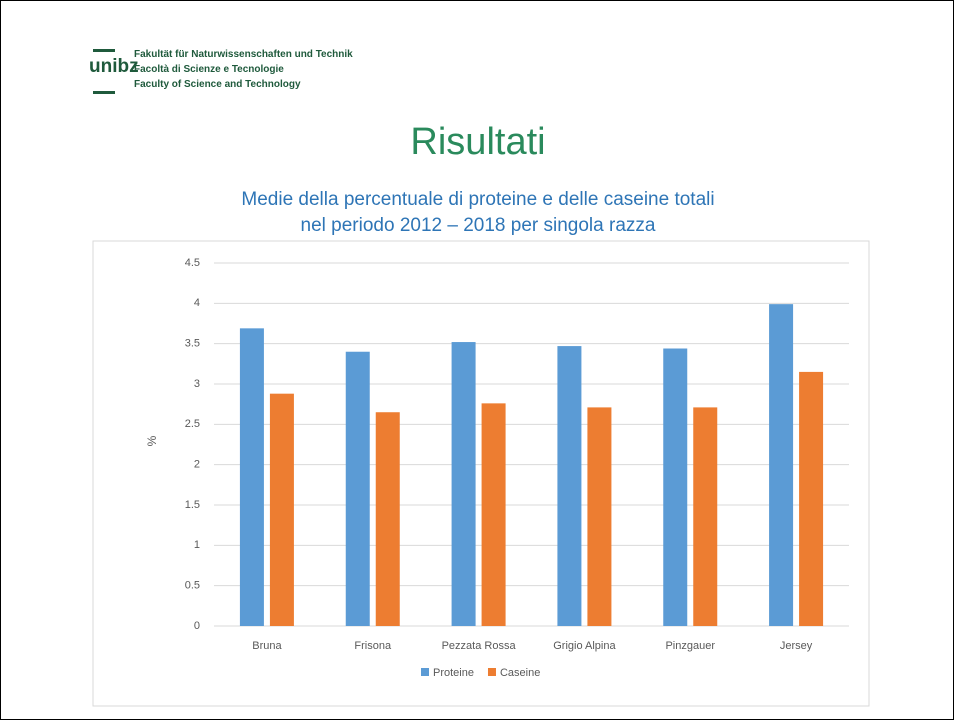  Describe the element at coordinates (197, 626) in the screenshot. I see `y-tick-label: 0` at that location.